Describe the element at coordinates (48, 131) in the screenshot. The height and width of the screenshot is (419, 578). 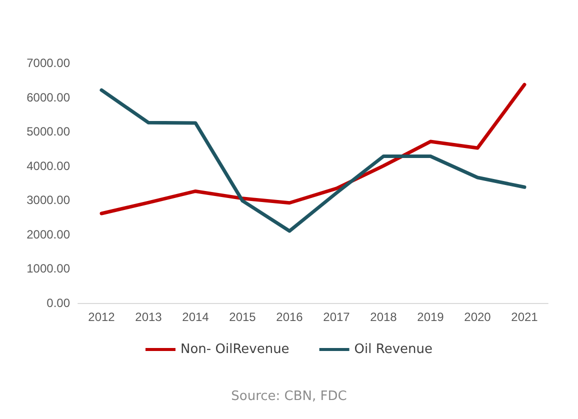
I see `y-tick-label: 5000.00` at that location.